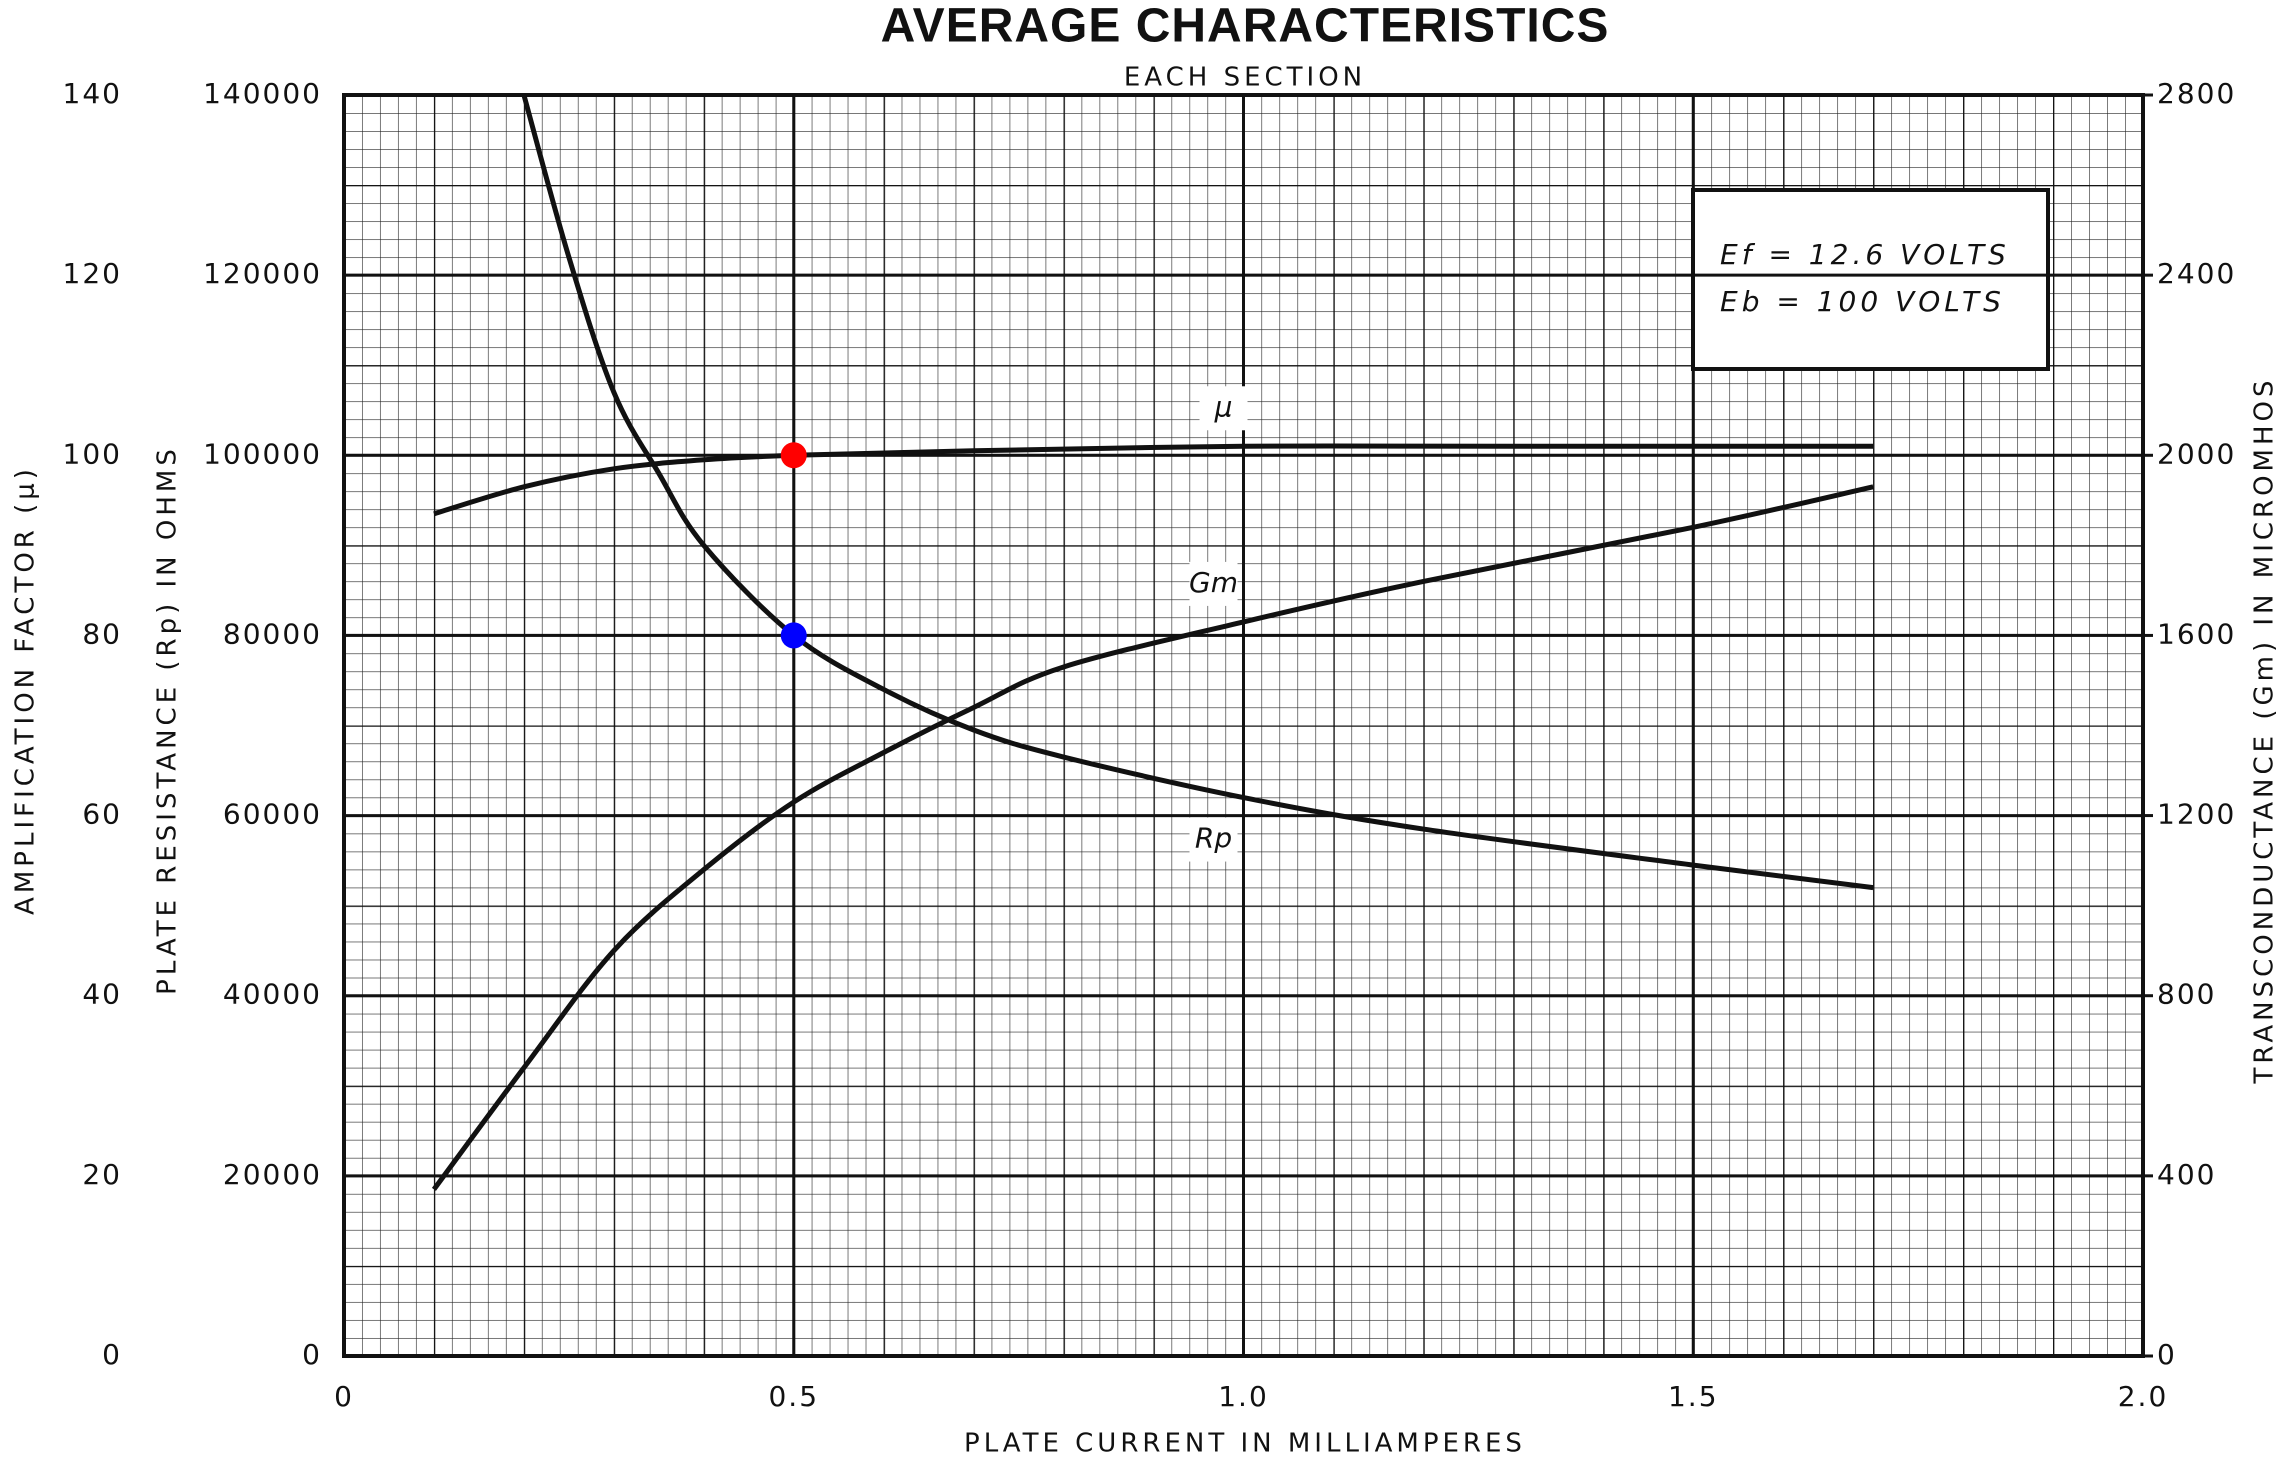  Describe the element at coordinates (1245, 26) in the screenshot. I see `chart-title: AVERAGE CHARACTERISTICS` at that location.